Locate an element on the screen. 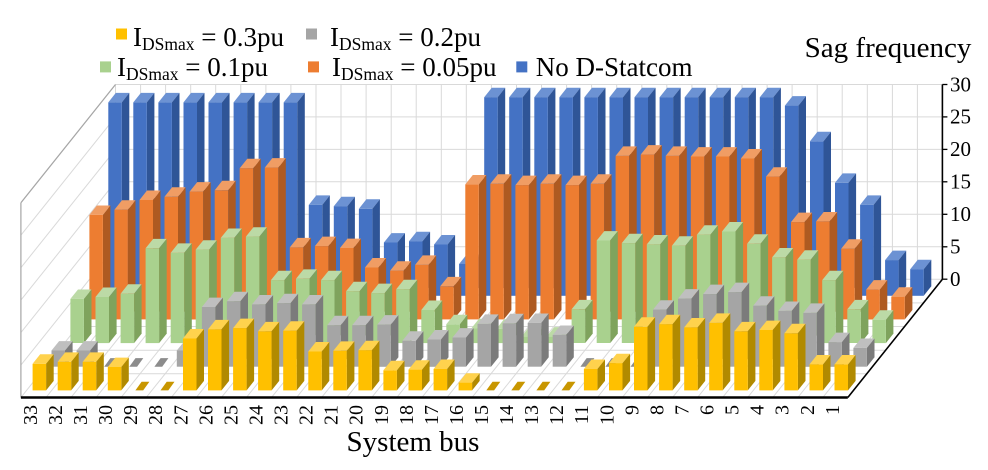 The width and height of the screenshot is (988, 470). svg-text: 8 is located at coordinates (657, 410).